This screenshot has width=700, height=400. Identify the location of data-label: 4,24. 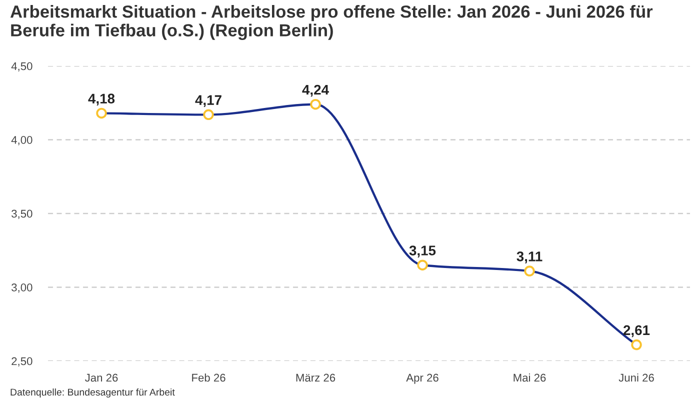
(315, 90).